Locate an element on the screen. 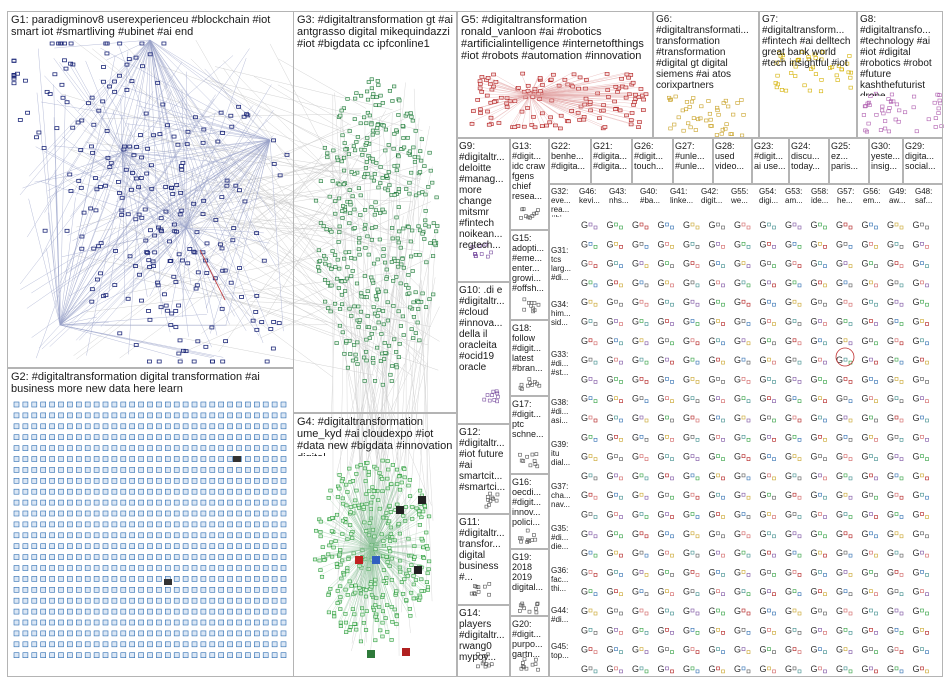  group-box-g18 is located at coordinates (529, 358).